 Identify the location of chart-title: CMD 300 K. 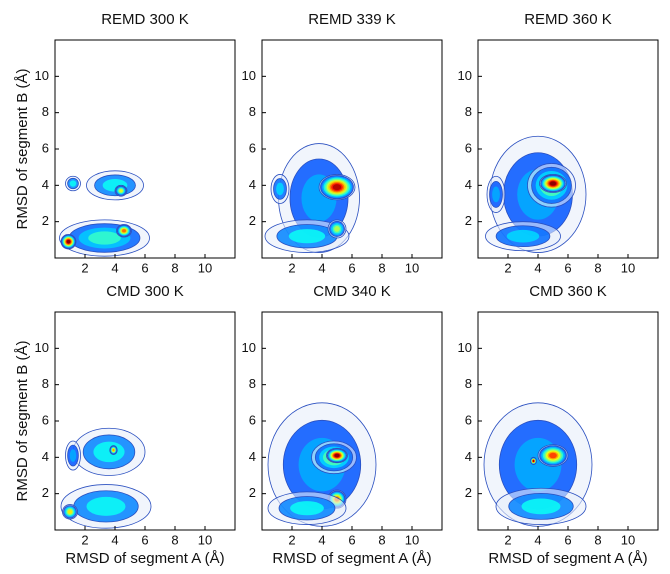
(145, 291).